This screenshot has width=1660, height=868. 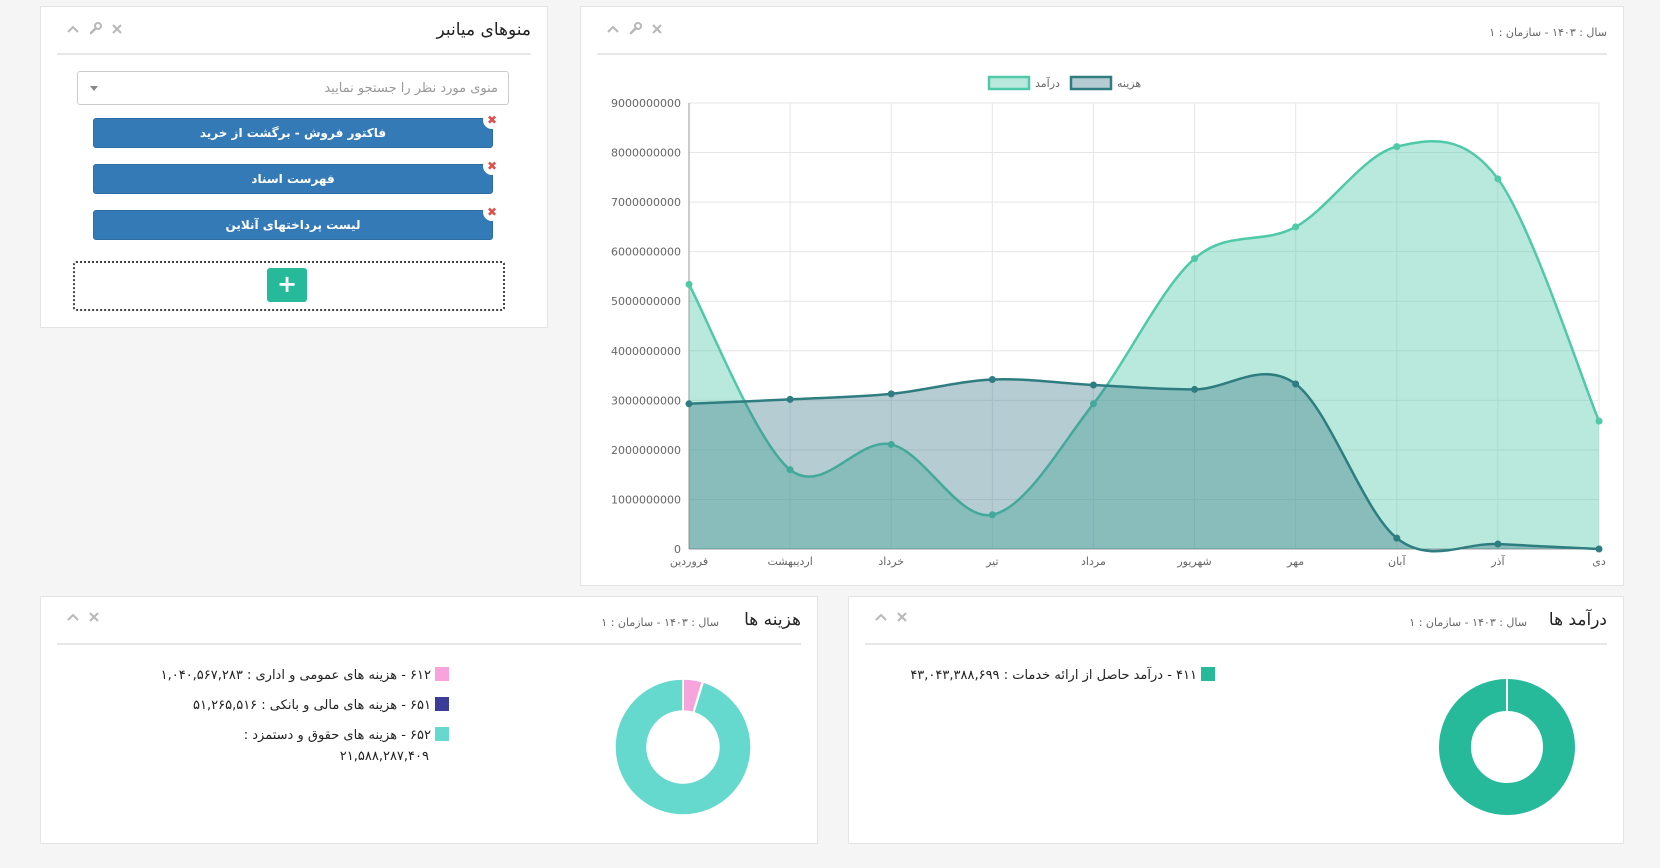 I want to click on legend-item: ۶۵۲ - هزینه های حقوق و دستمزد :, so click(x=346, y=735).